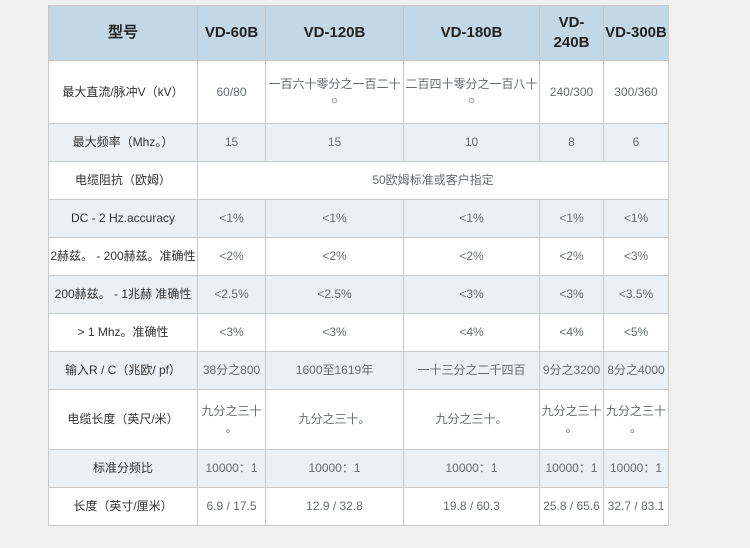 The height and width of the screenshot is (548, 750). What do you see at coordinates (123, 370) in the screenshot?
I see `row-label: 输入R / C（兆欧/ pf）` at bounding box center [123, 370].